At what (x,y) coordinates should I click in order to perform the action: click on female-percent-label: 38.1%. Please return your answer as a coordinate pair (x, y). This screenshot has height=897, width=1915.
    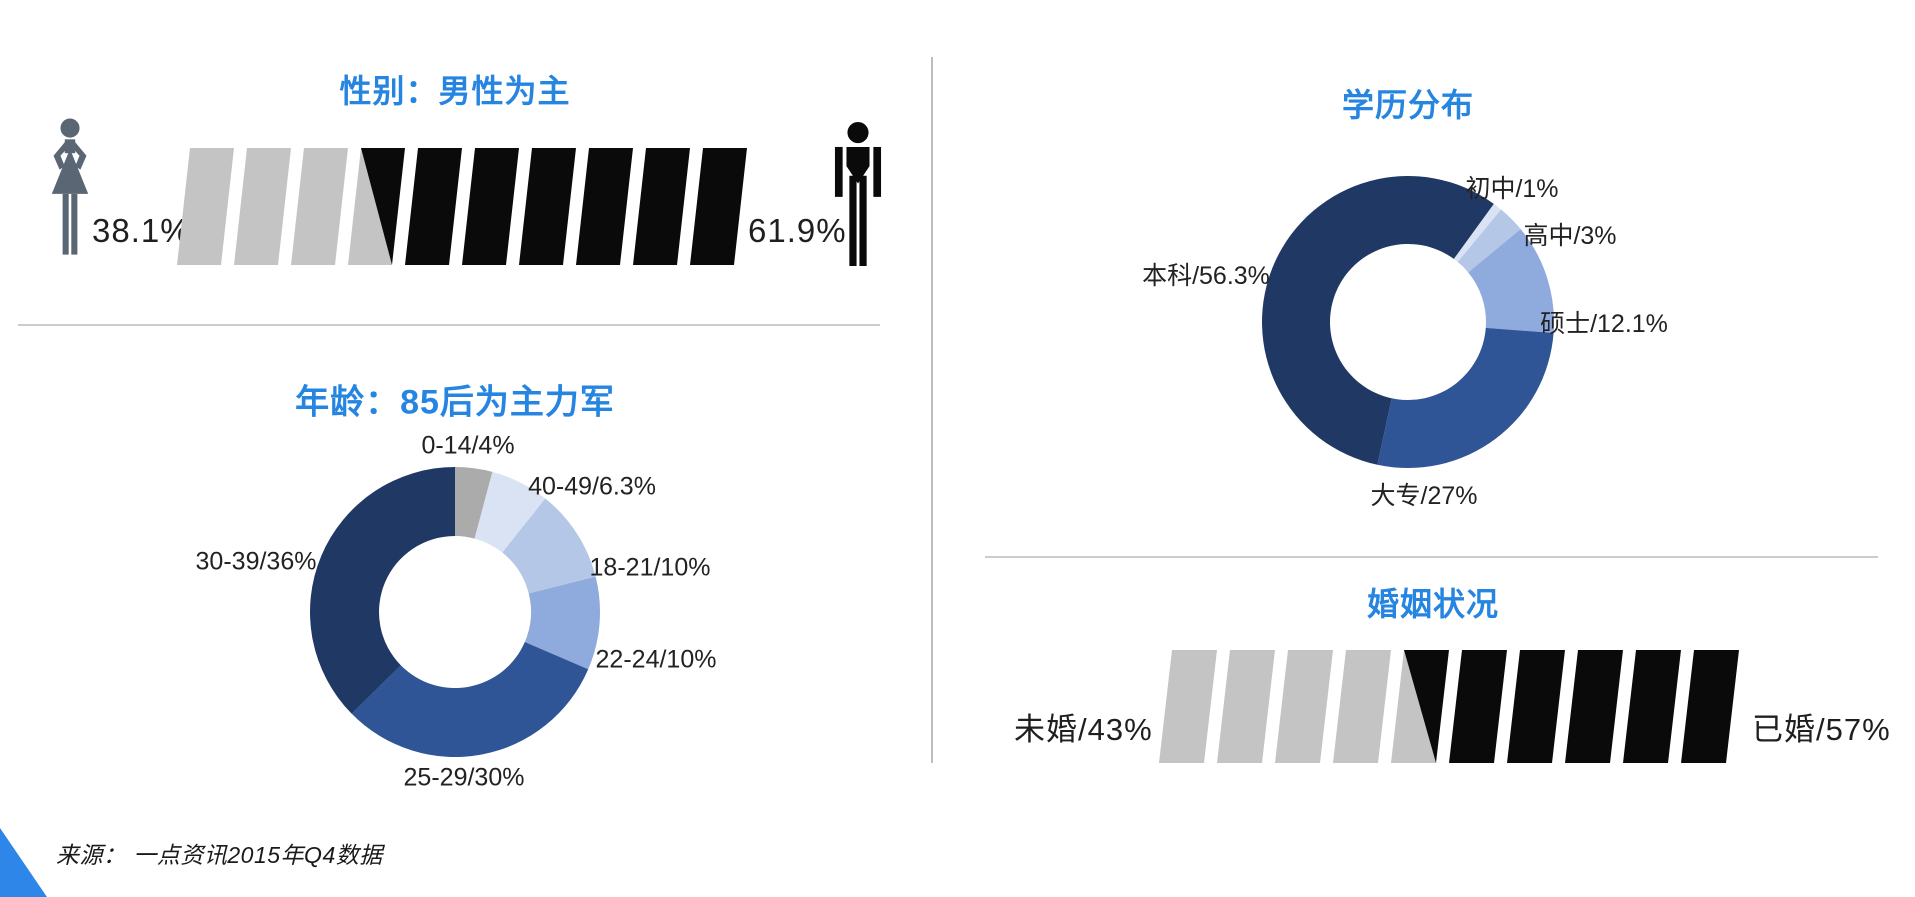
    Looking at the image, I should click on (141, 230).